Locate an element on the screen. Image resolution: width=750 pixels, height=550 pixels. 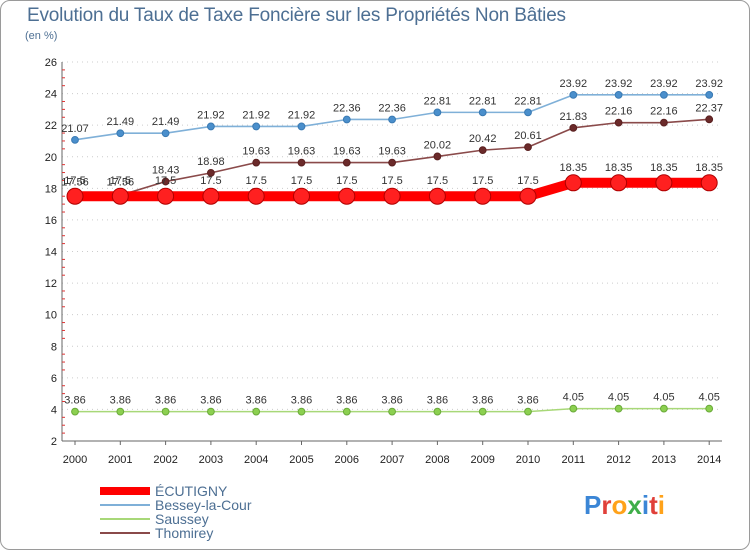
x-tick-label: 2011 is located at coordinates (573, 460).